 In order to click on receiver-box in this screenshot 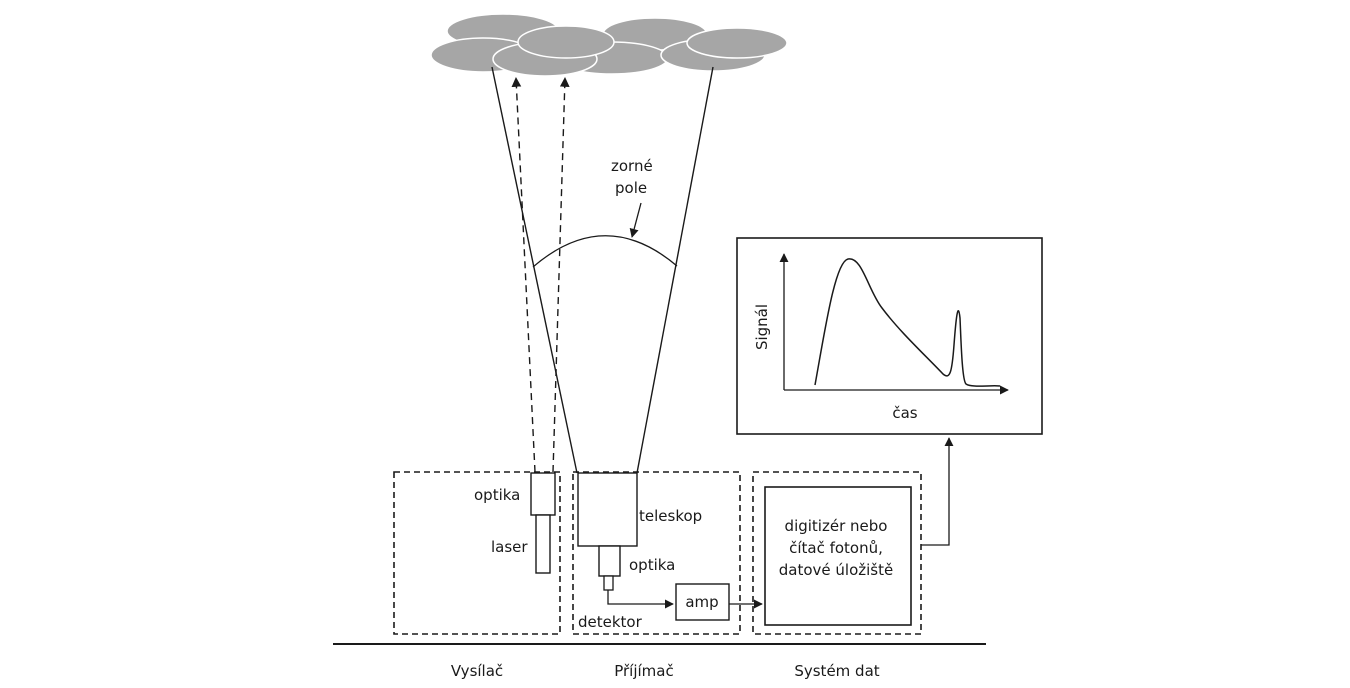, I will do `click(656, 553)`.